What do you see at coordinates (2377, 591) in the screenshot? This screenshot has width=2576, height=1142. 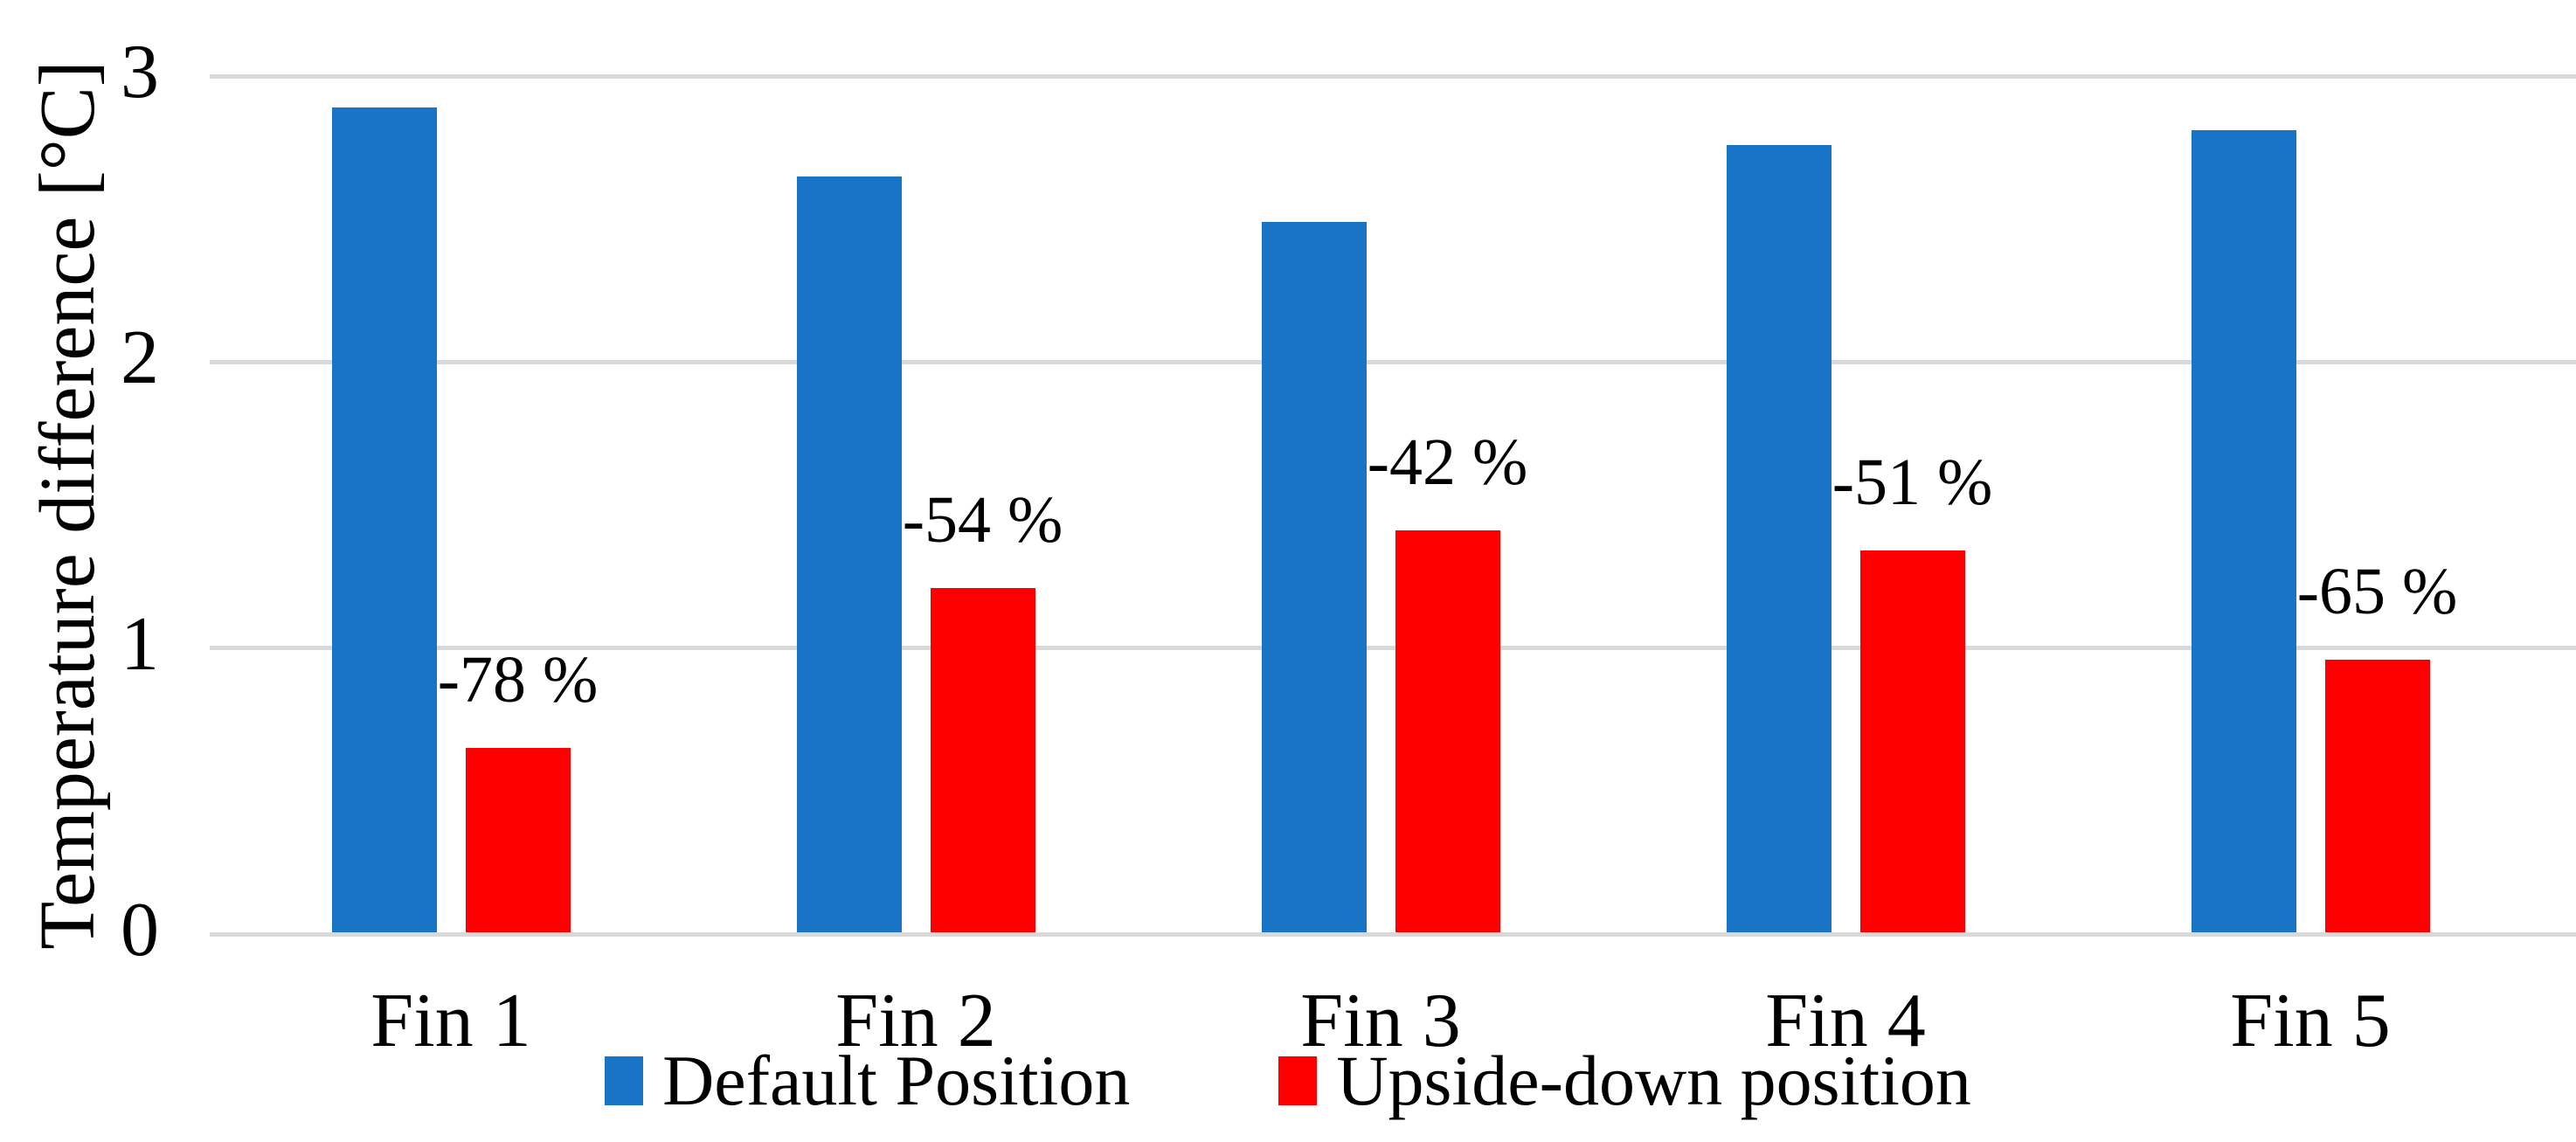 I see `data-label-5: -65 %` at bounding box center [2377, 591].